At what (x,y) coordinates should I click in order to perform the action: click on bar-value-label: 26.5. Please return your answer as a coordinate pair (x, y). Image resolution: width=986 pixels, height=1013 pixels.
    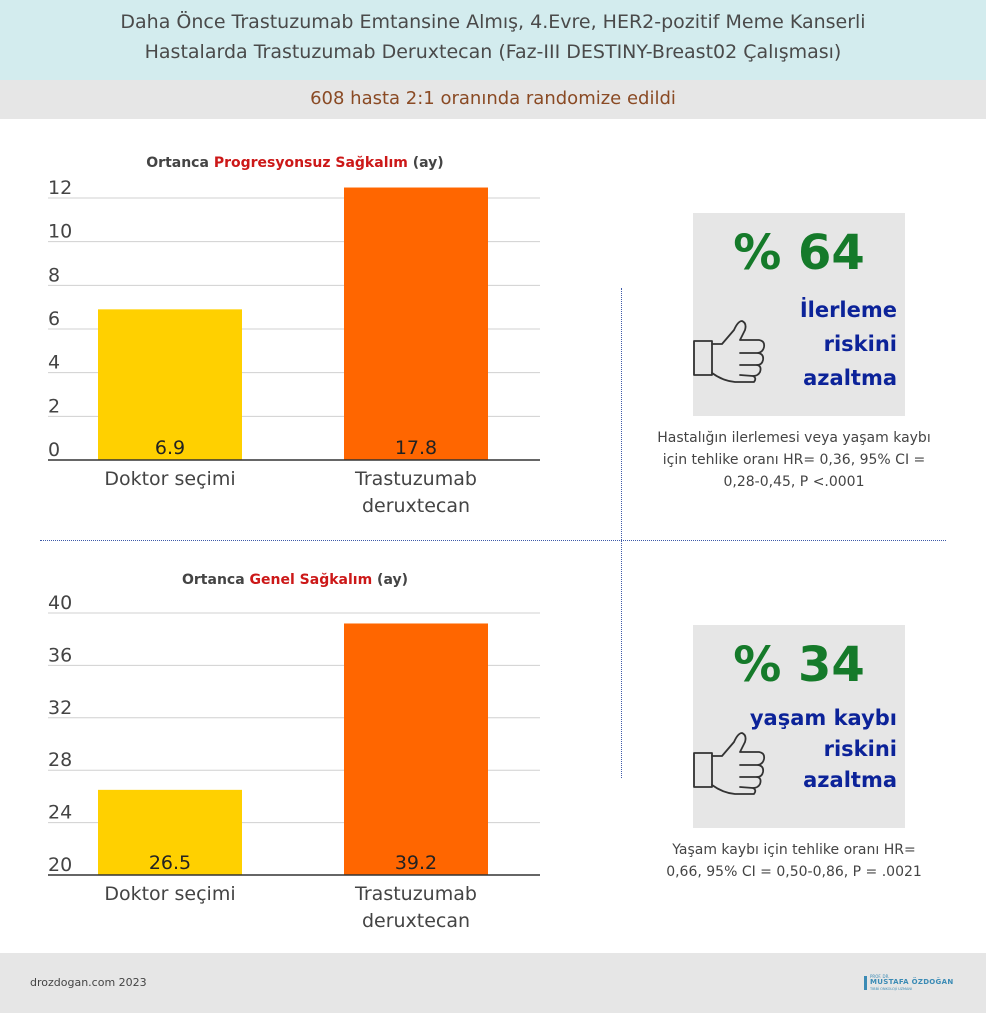
    Looking at the image, I should click on (170, 863).